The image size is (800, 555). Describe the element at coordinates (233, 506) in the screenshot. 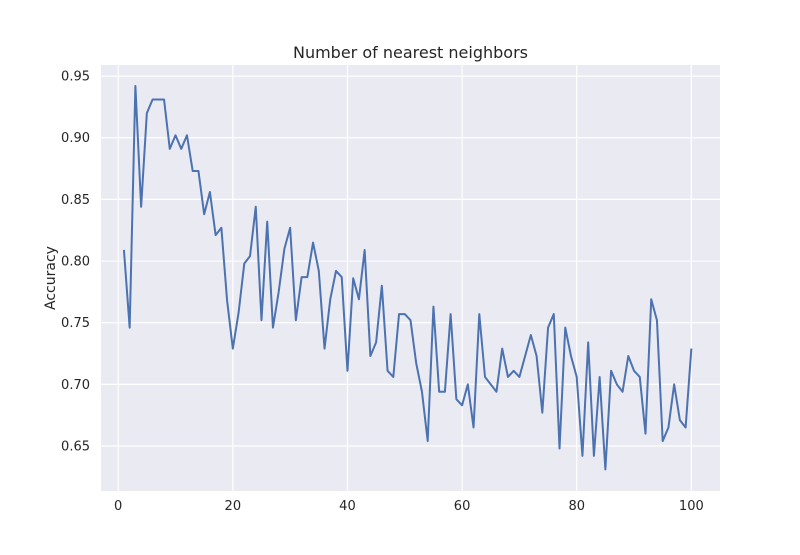

I see `x-tick-label: 20` at that location.